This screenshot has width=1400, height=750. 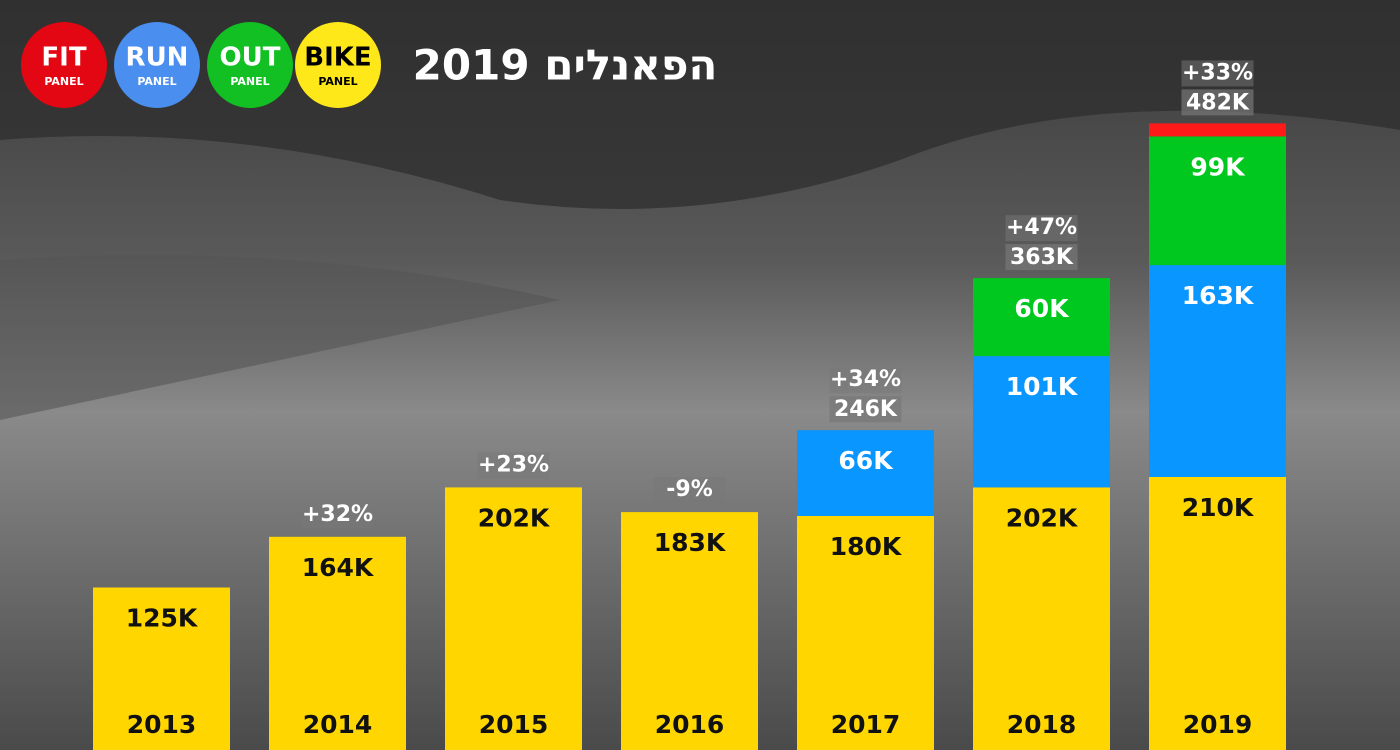 I want to click on field, so click(x=280, y=337).